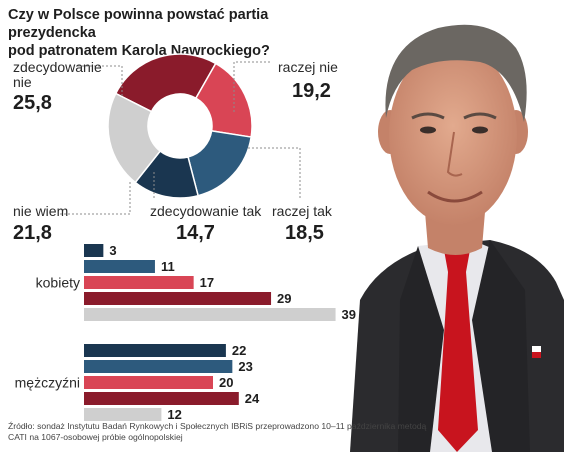 The height and width of the screenshot is (452, 564). I want to click on leader-line-raczej-nie, so click(252, 86).